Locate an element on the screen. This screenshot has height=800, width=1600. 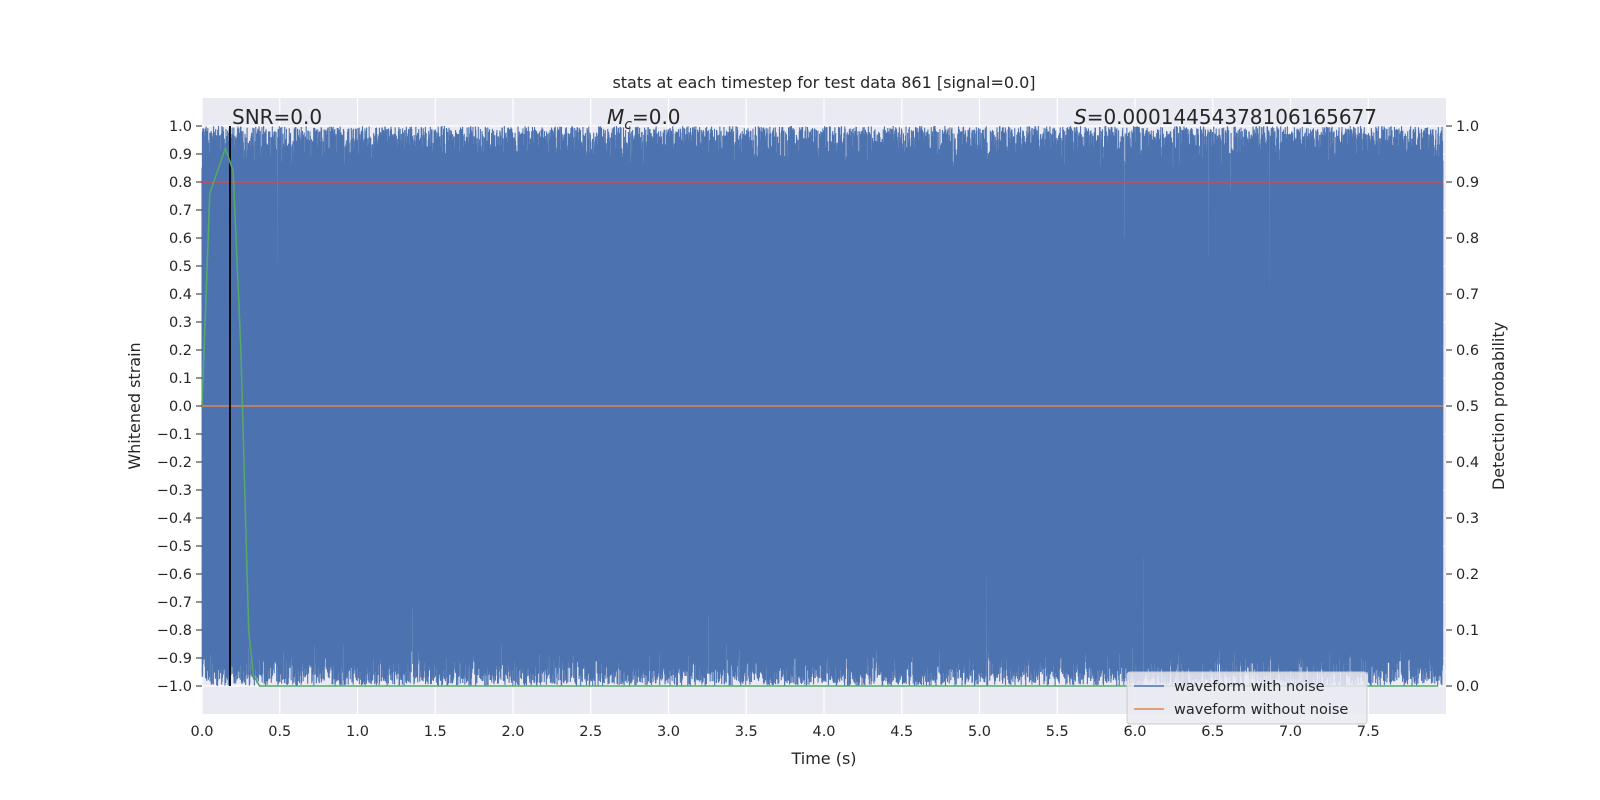
left-y-tick-label: 0.1 is located at coordinates (180, 379).